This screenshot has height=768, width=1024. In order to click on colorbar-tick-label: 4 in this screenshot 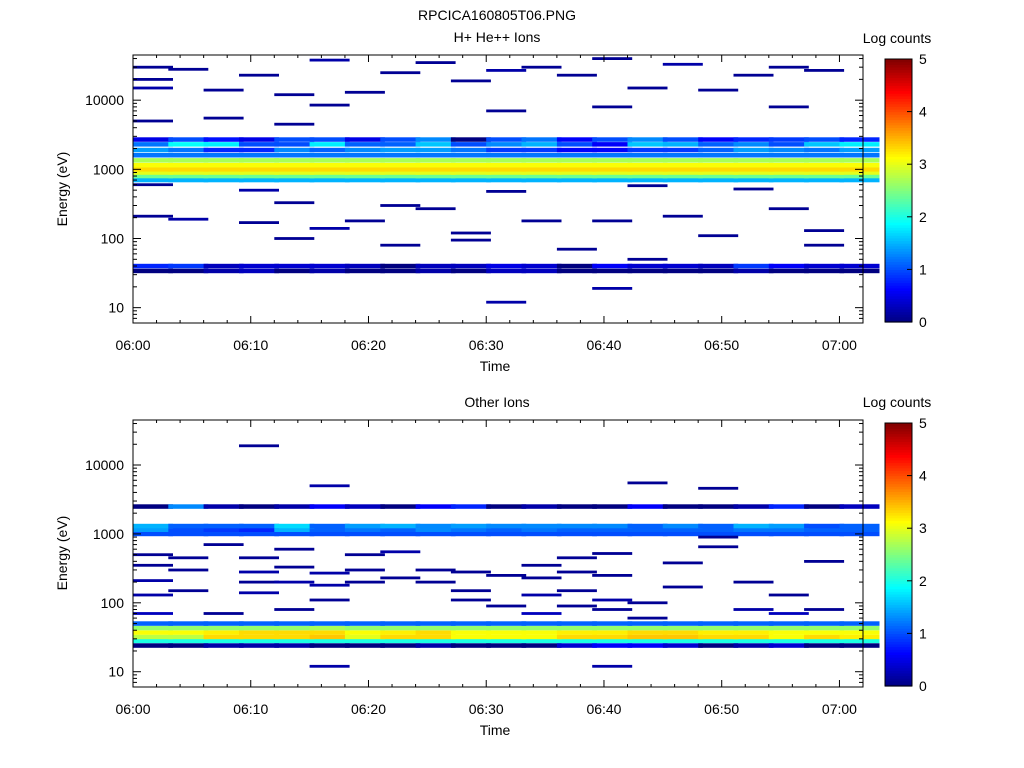, I will do `click(923, 112)`.